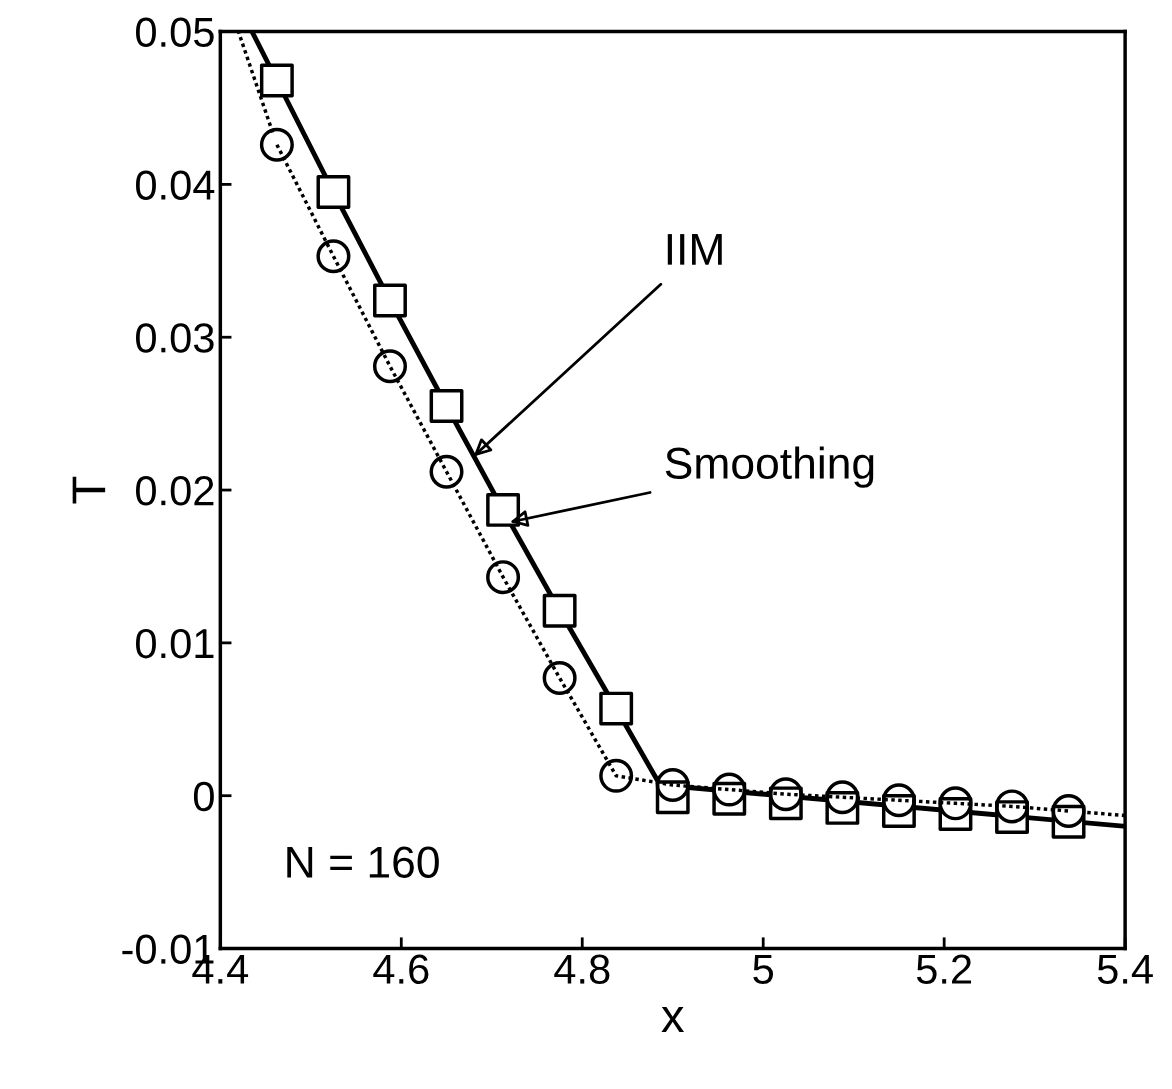  What do you see at coordinates (89, 490) in the screenshot?
I see `y-axis-title: T` at bounding box center [89, 490].